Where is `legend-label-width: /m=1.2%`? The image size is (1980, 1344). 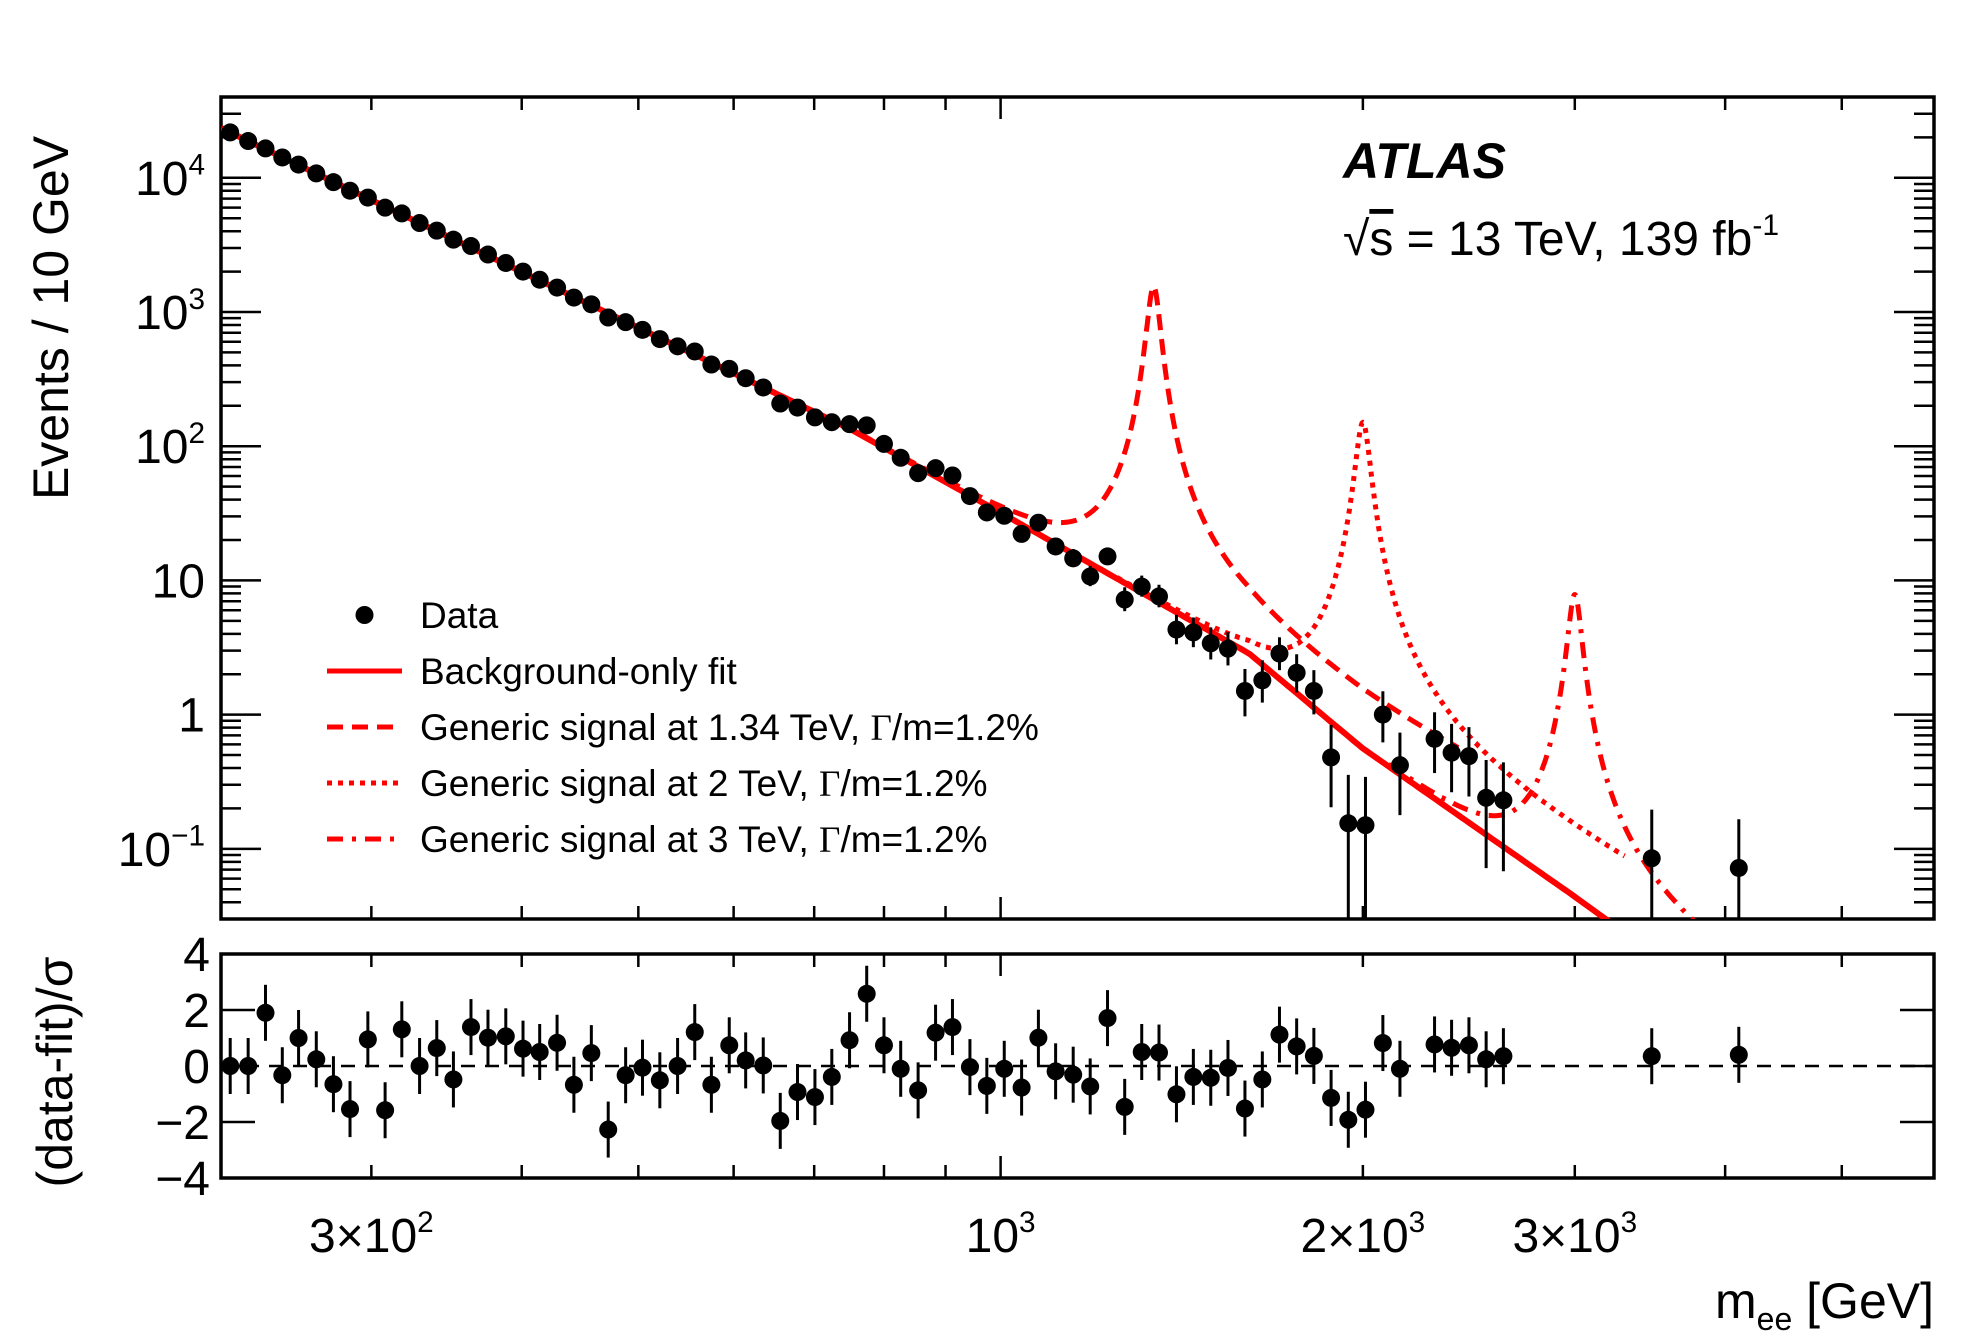 legend-label-width: /m=1.2% is located at coordinates (913, 783).